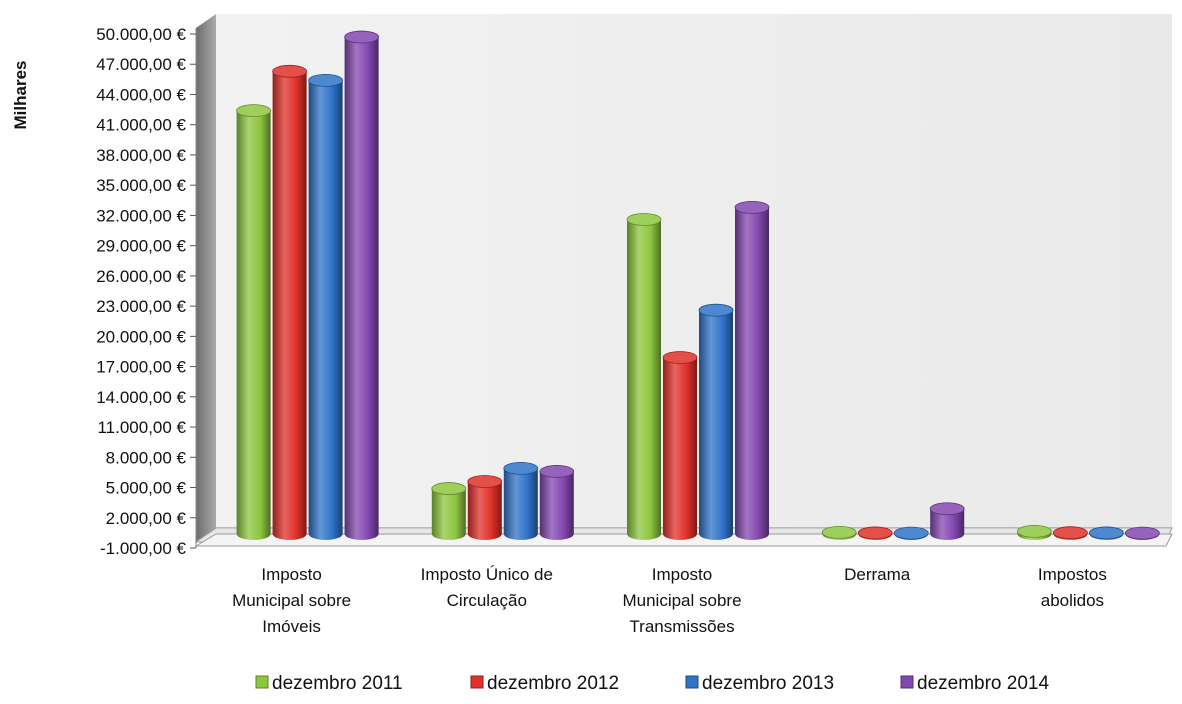  Describe the element at coordinates (141, 125) in the screenshot. I see `y-tick-label: 41.000,00 €` at that location.